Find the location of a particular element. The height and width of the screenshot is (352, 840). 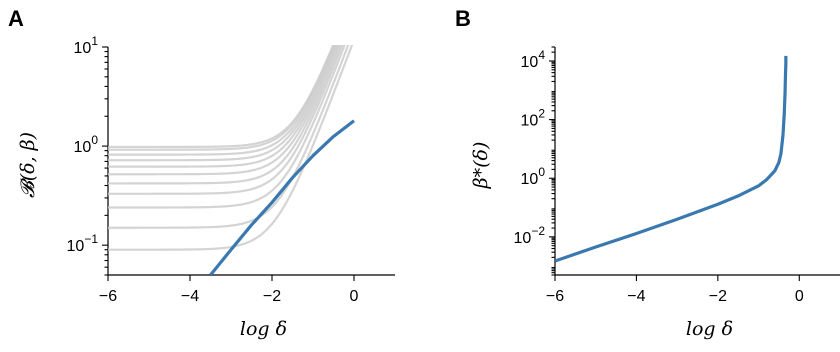

y-tick-exponent: 4 is located at coordinates (541, 55).